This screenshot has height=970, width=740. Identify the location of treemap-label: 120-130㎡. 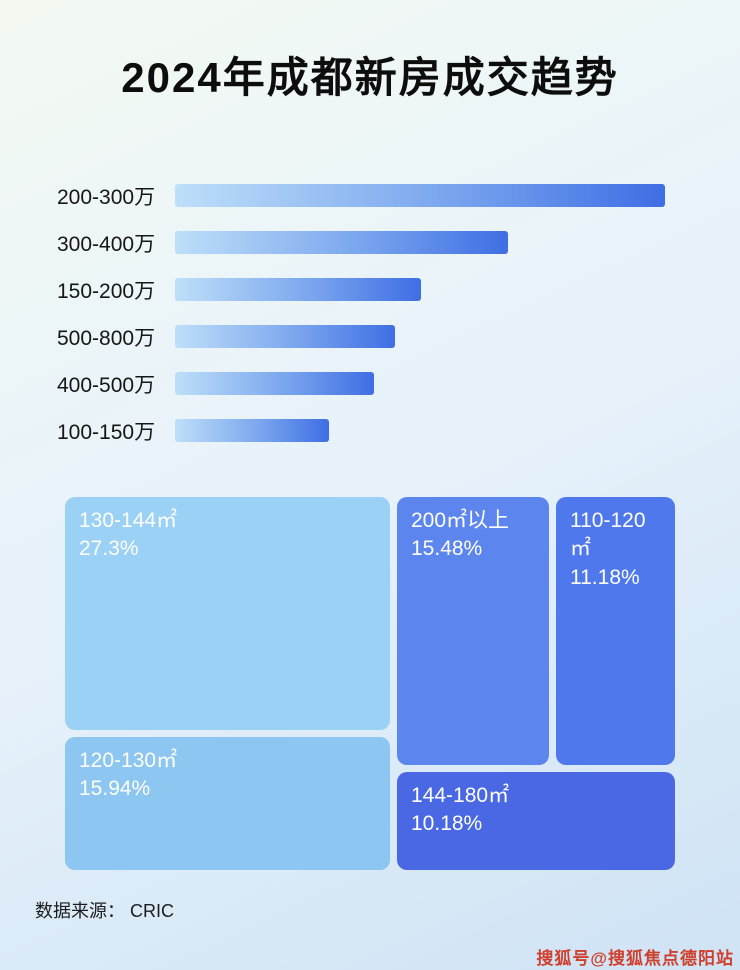
(128, 760).